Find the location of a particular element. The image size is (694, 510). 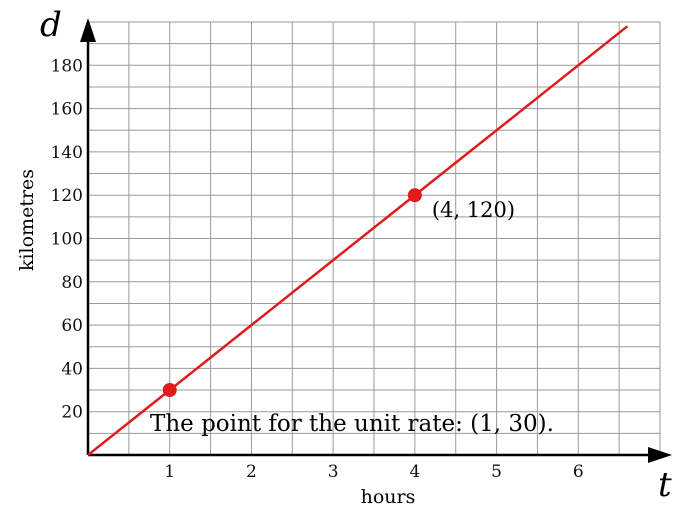

y-tick-label: 100 is located at coordinates (67, 240).